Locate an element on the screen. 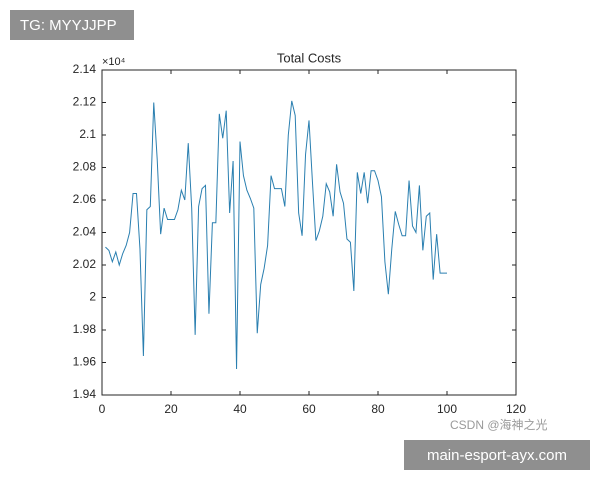  x-tick-label: 60 is located at coordinates (309, 409).